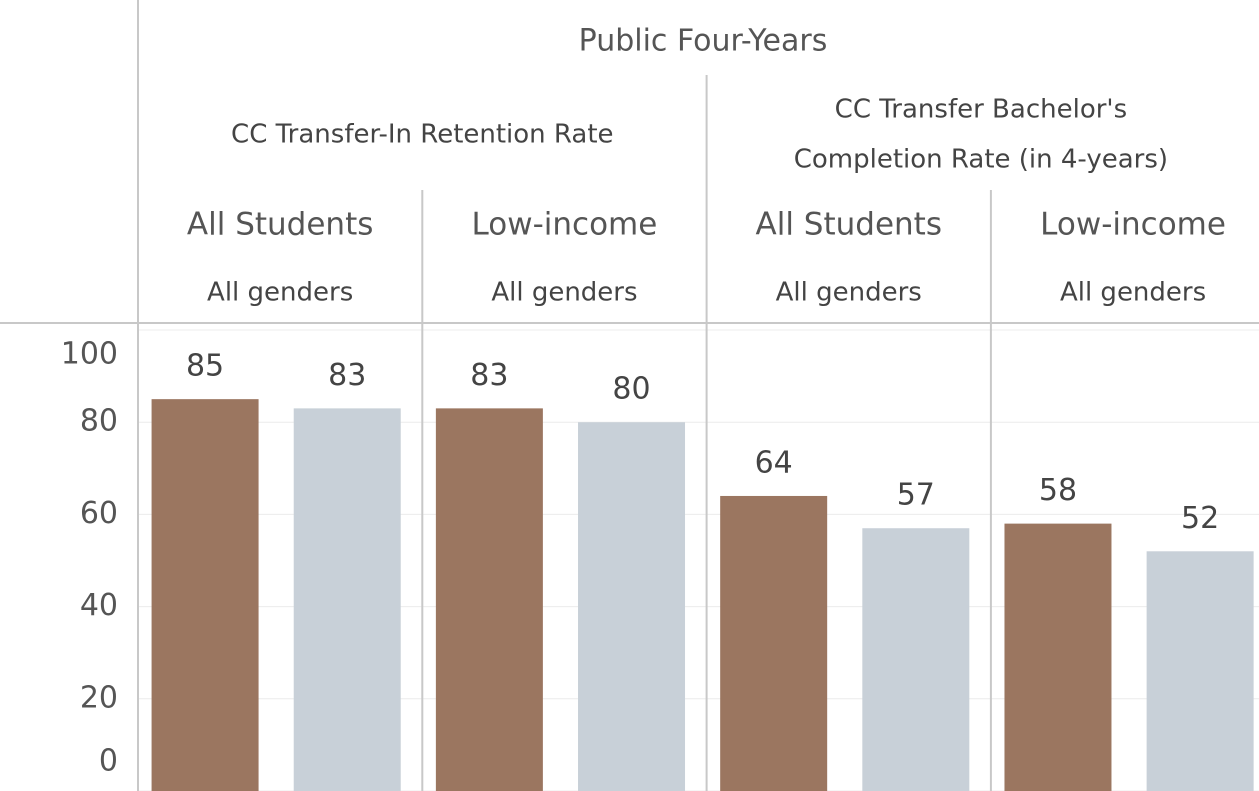 This screenshot has width=1259, height=791. What do you see at coordinates (99, 513) in the screenshot?
I see `y-tick-label: 60` at bounding box center [99, 513].